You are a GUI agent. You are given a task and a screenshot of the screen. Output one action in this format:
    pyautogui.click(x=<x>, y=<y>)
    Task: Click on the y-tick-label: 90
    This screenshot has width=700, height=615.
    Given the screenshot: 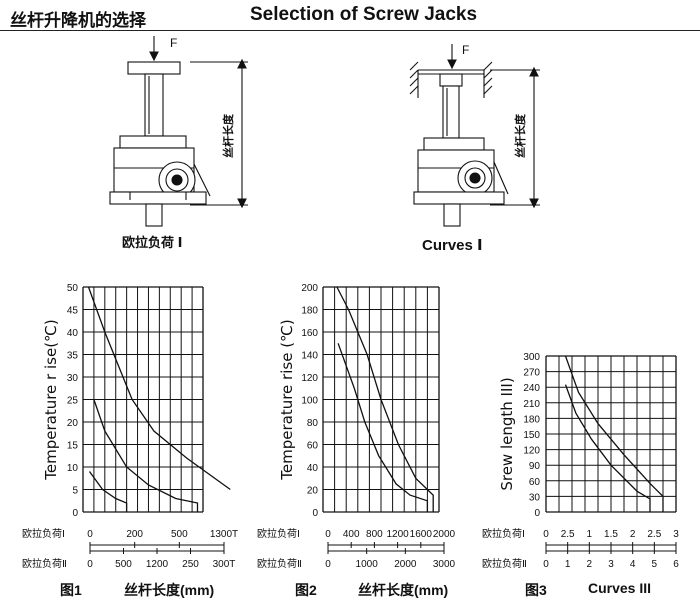 What is the action you would take?
    pyautogui.click(x=535, y=466)
    